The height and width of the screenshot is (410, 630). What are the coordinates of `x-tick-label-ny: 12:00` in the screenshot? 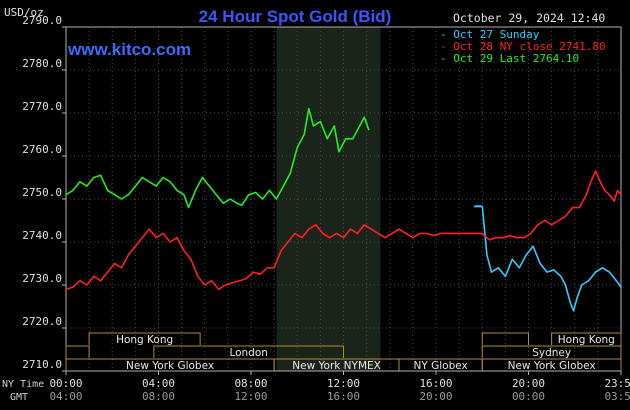 It's located at (343, 383).